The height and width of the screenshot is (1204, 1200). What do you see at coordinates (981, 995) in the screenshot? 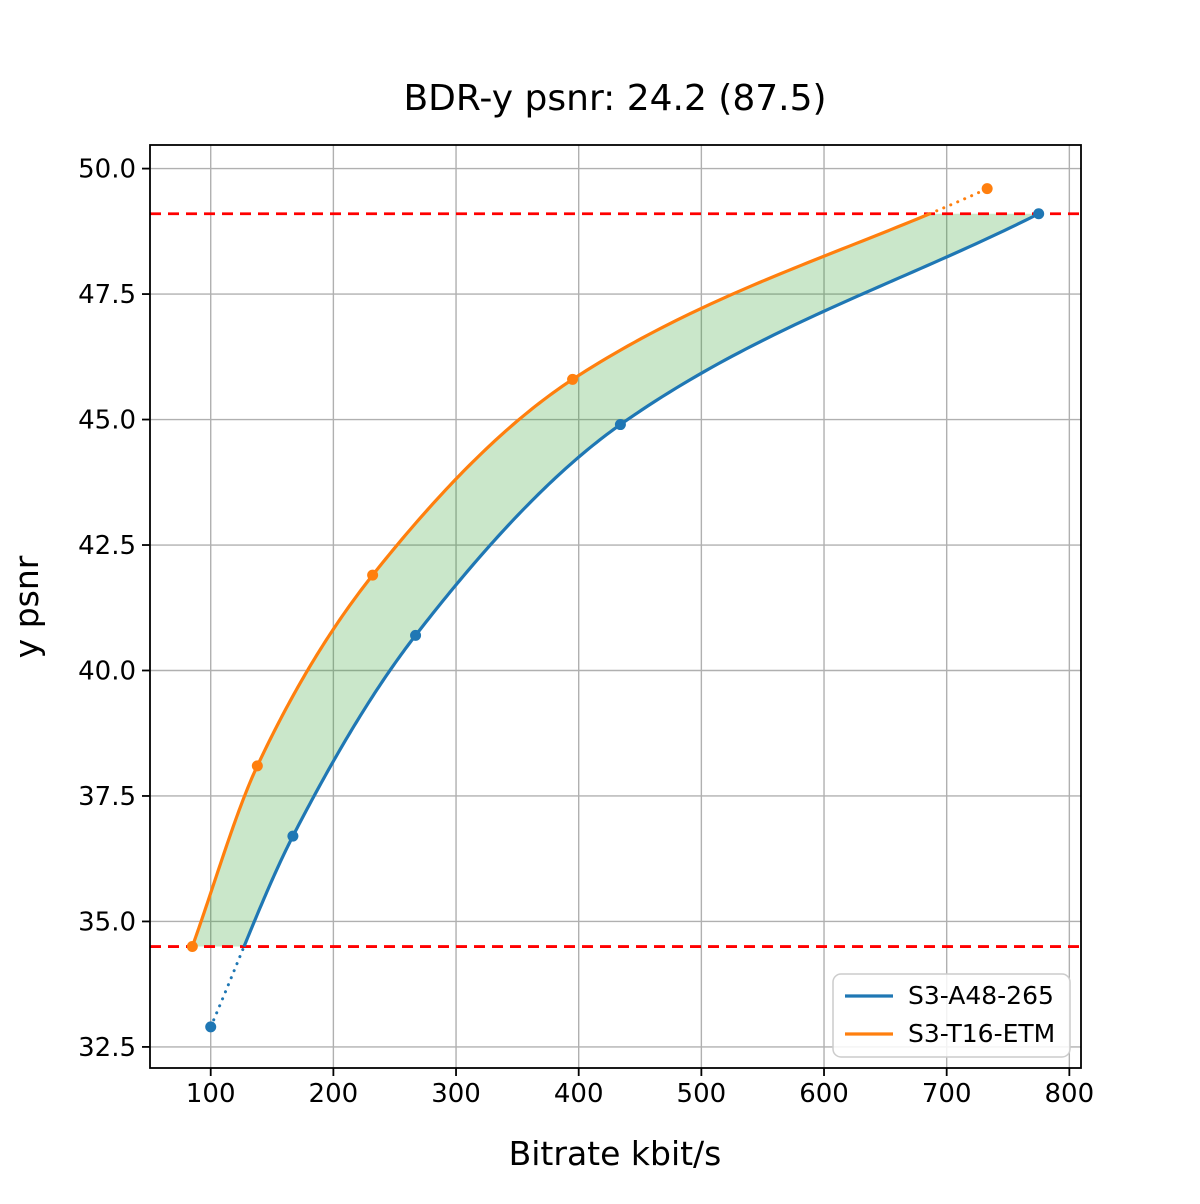
I see `legend-label-s3-a48-265: S3-A48-265` at bounding box center [981, 995].